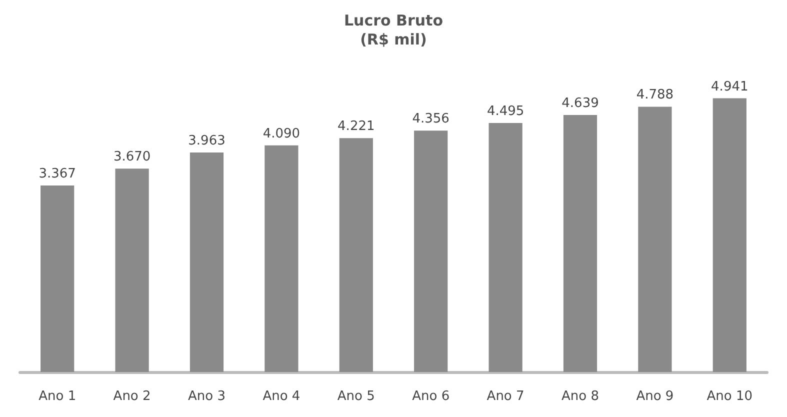  What do you see at coordinates (356, 396) in the screenshot?
I see `x-tick-label: Ano 5` at bounding box center [356, 396].